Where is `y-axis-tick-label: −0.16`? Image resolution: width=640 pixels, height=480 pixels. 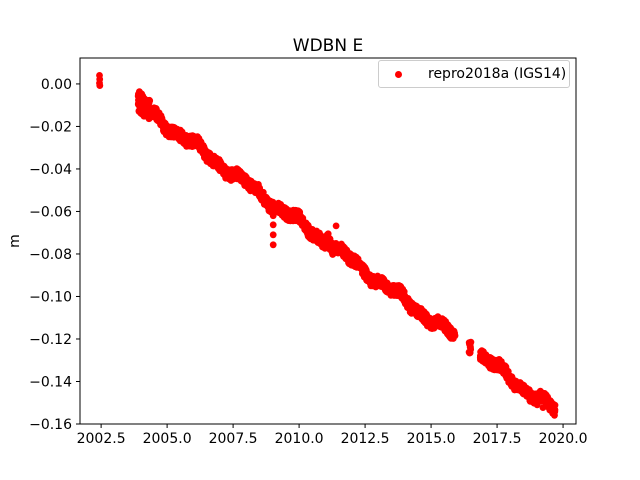 y-axis-tick-label: −0.16 is located at coordinates (50, 425).